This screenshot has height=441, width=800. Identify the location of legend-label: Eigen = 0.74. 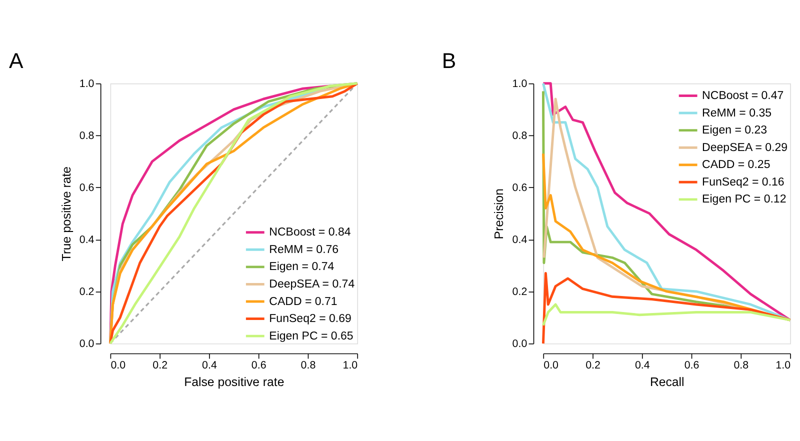
(302, 267).